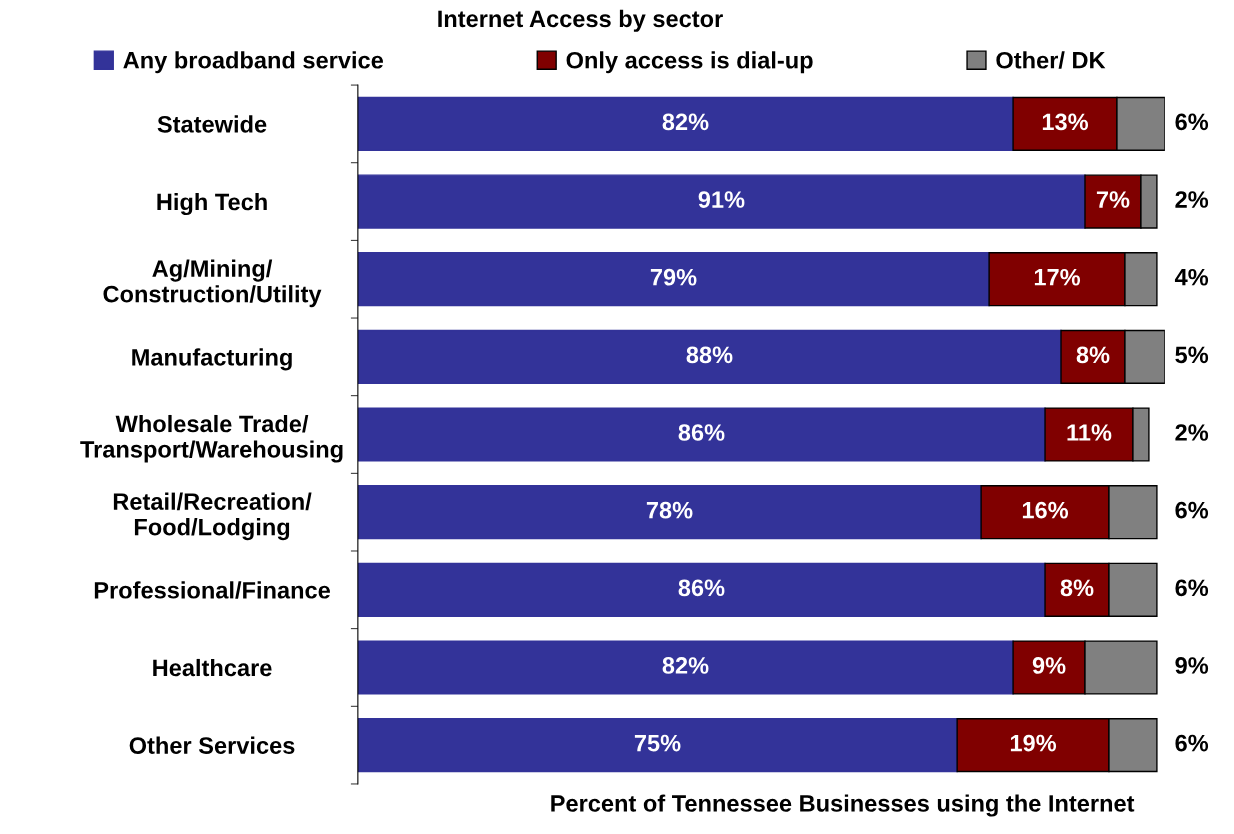  I want to click on data-label: 17%, so click(1057, 277).